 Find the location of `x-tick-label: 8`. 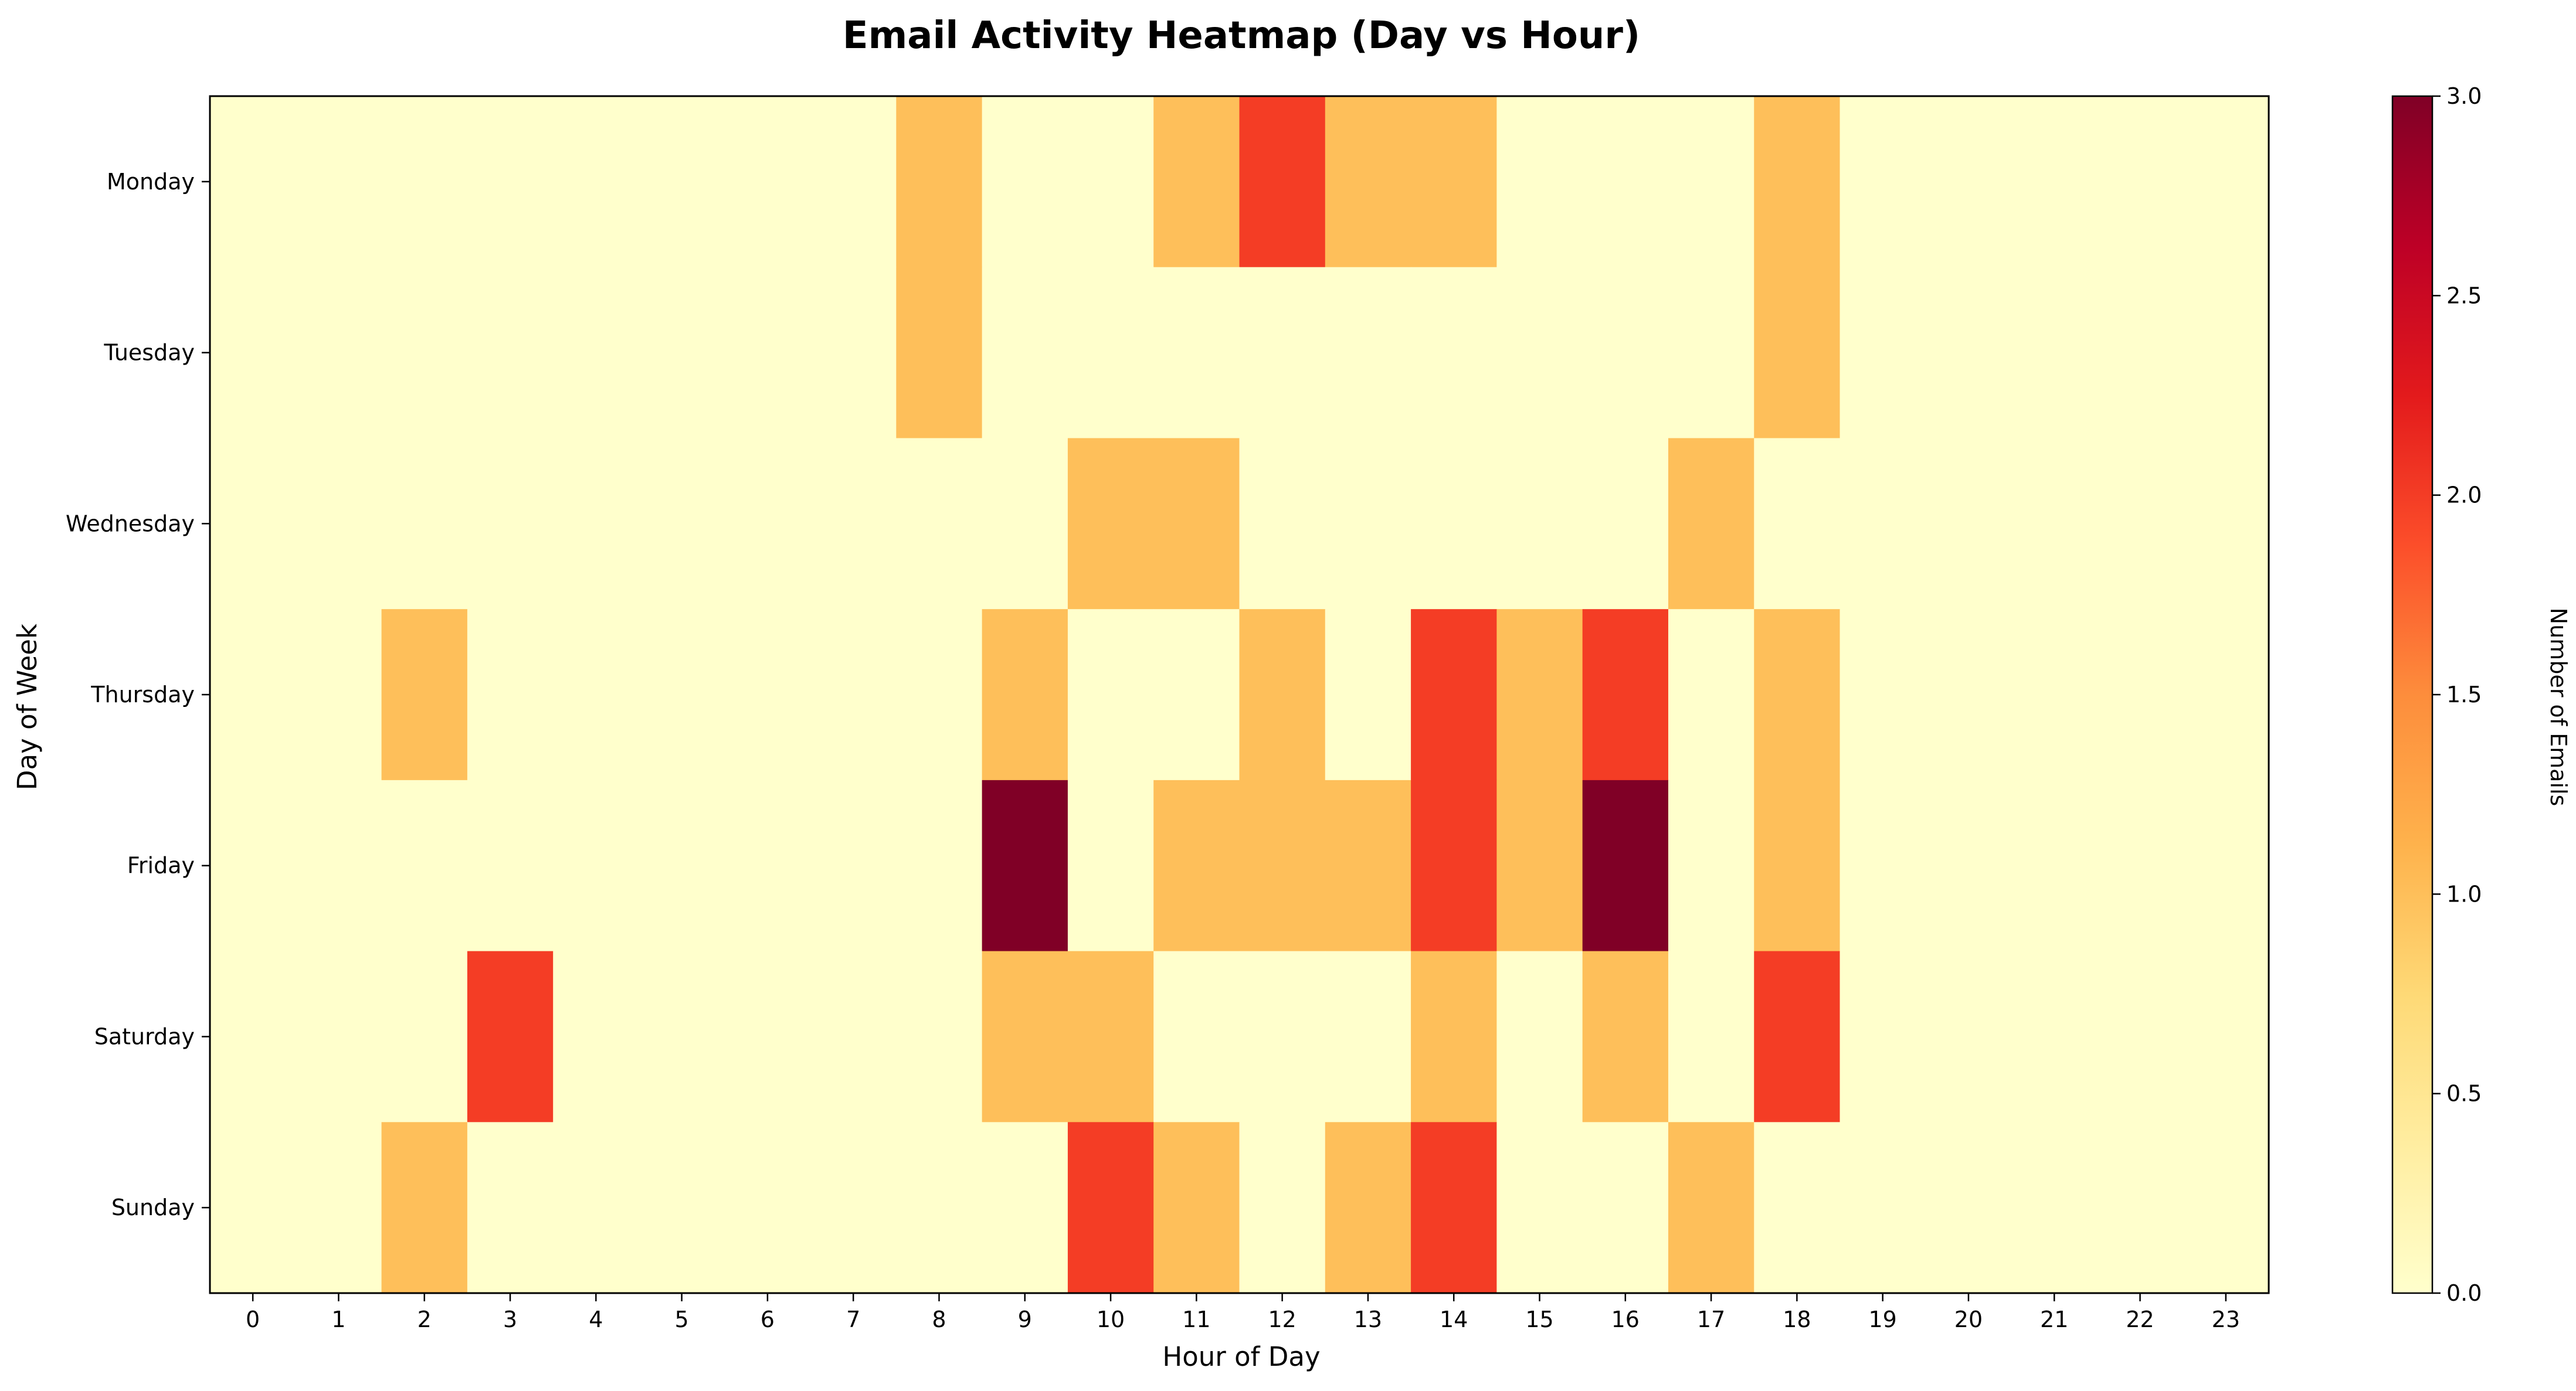

x-tick-label: 8 is located at coordinates (939, 1319).